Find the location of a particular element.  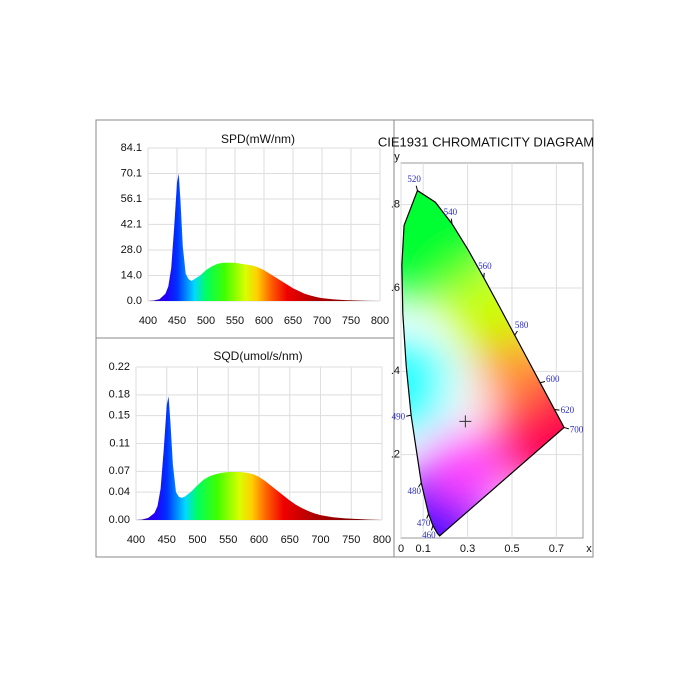

y-tick-label: 0.15 is located at coordinates (119, 416).